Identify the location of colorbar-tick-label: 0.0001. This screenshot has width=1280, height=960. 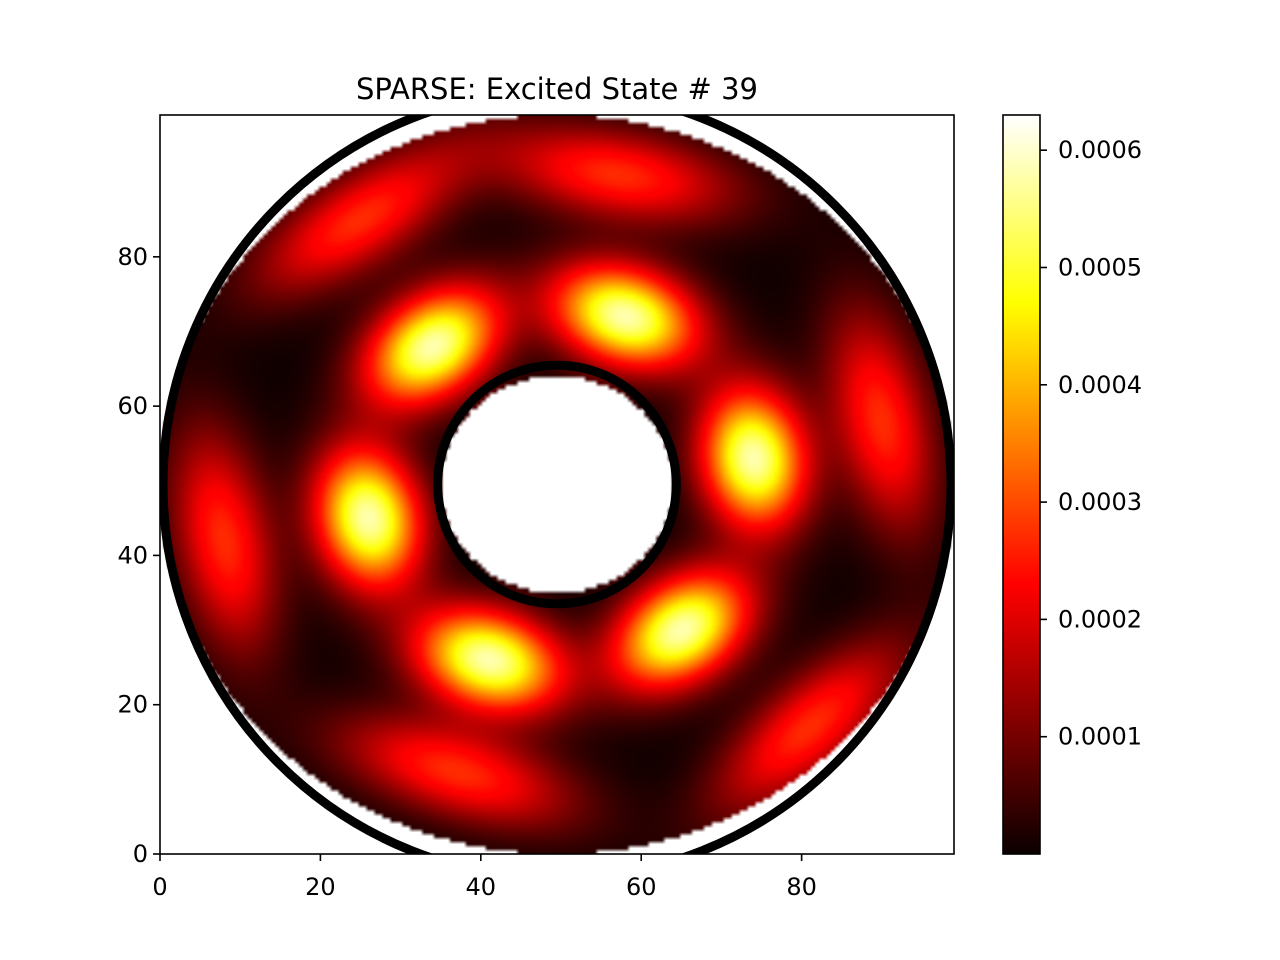
(1100, 737).